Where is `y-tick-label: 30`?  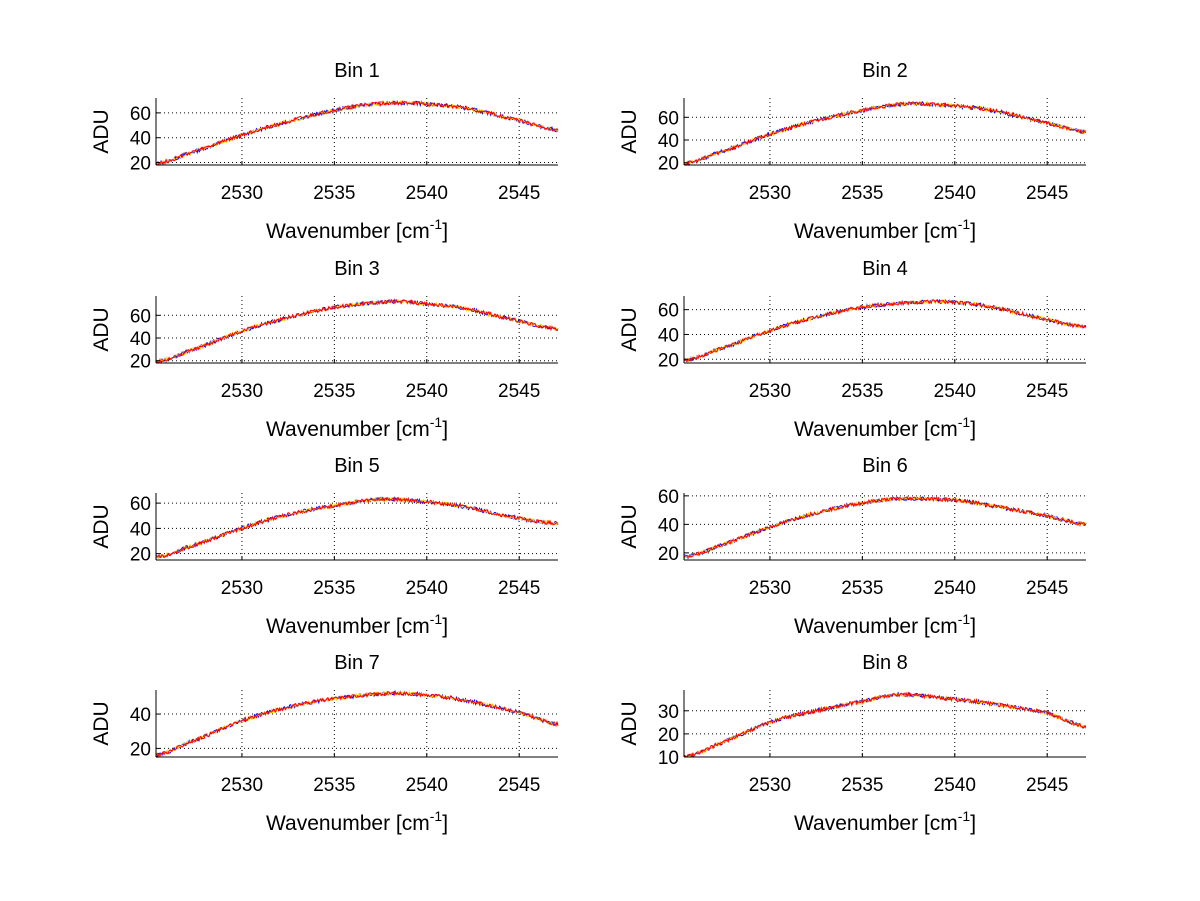
y-tick-label: 30 is located at coordinates (668, 712).